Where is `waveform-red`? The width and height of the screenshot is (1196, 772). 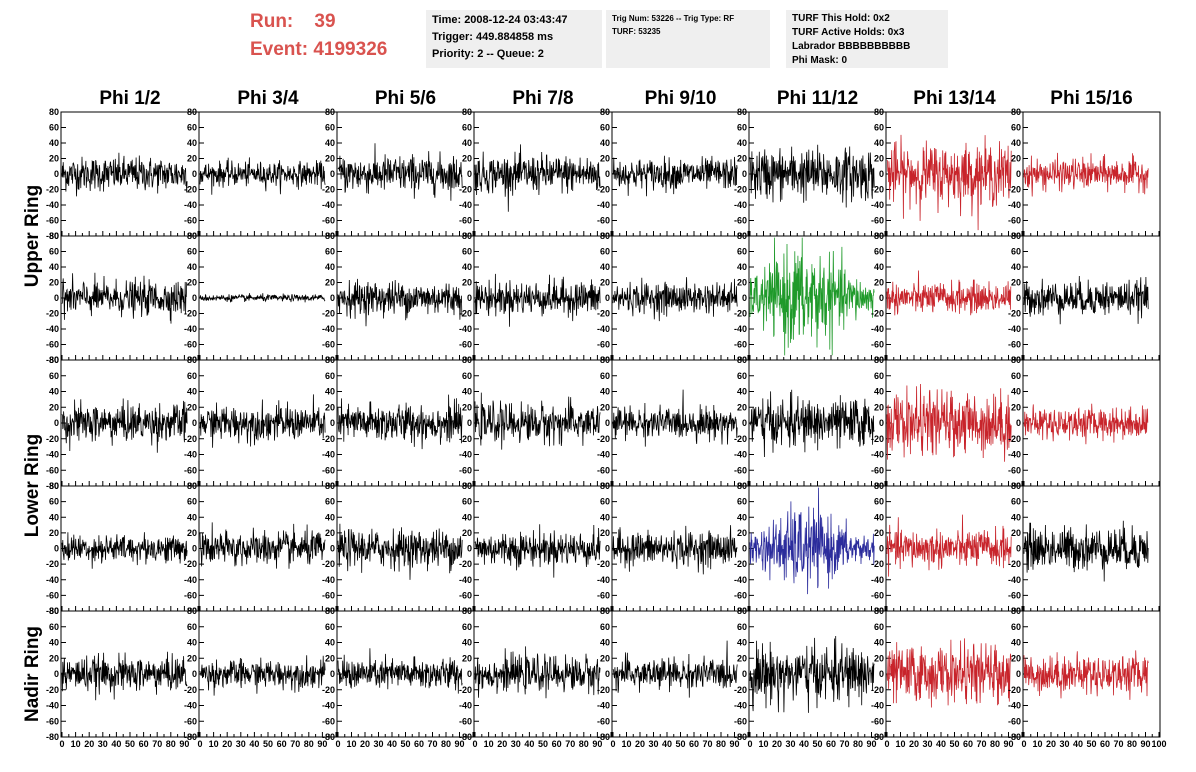
waveform-red is located at coordinates (949, 673).